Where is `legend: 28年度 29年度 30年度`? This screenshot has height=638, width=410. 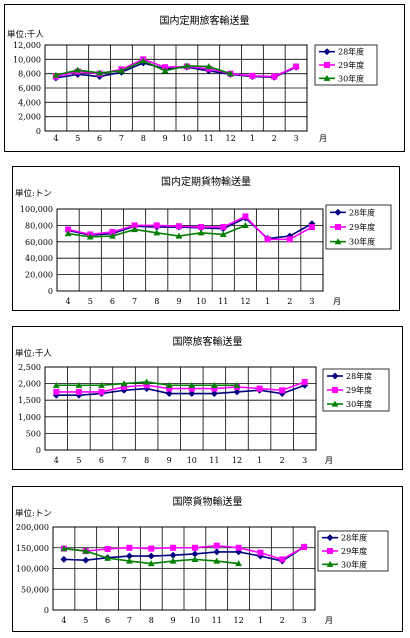 legend: 28年度 29年度 30年度 is located at coordinates (356, 390).